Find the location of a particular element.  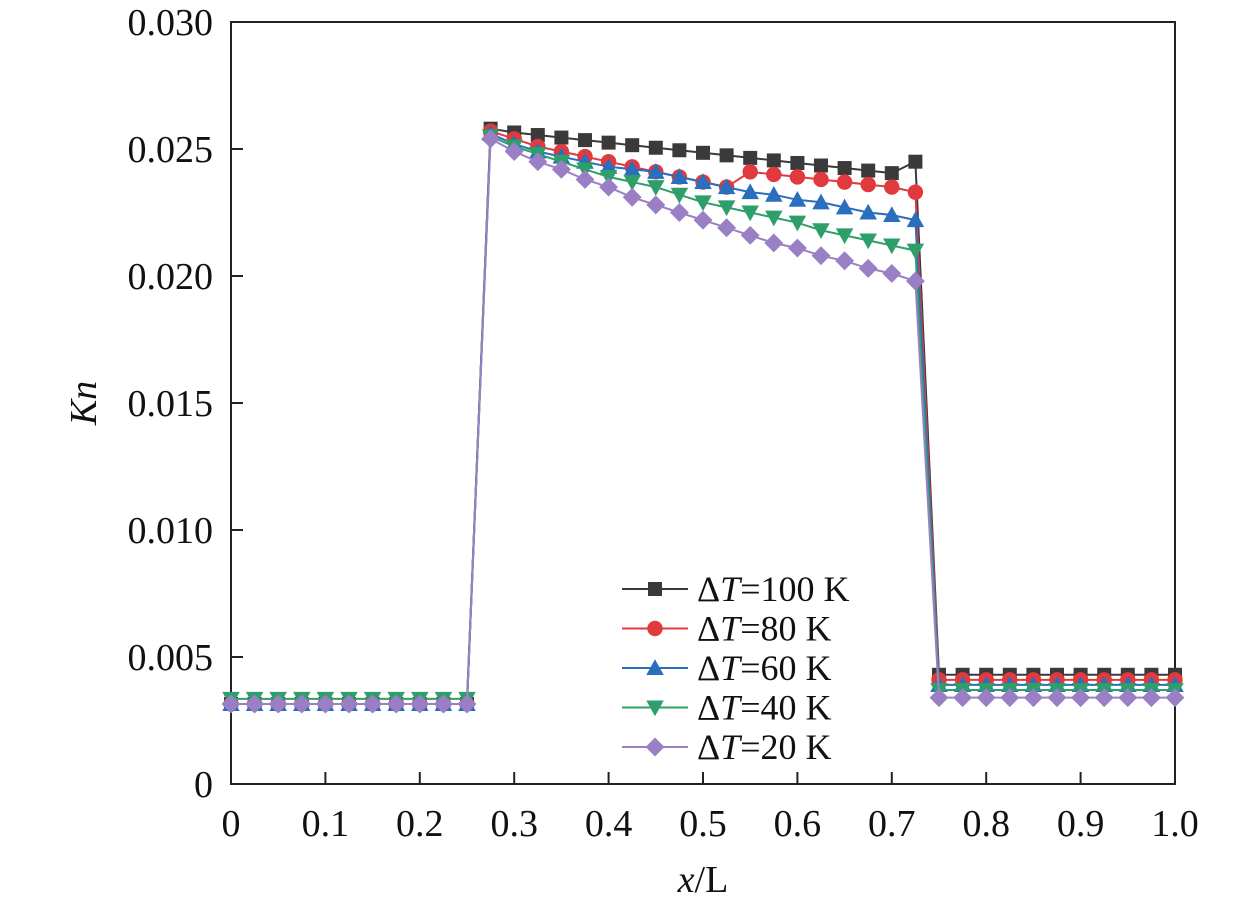

x-axis-title: x/L is located at coordinates (703, 880).